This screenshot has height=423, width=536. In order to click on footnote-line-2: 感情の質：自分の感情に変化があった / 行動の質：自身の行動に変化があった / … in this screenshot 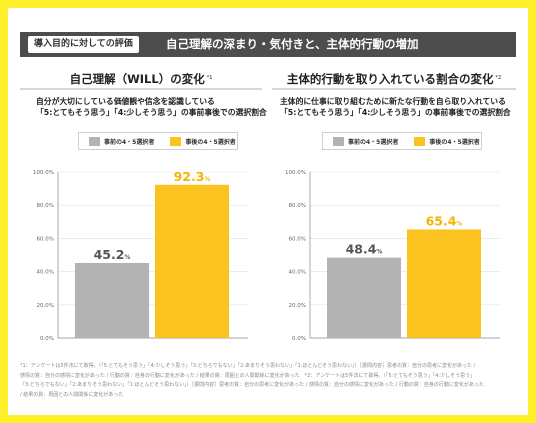, I will do `click(248, 375)`.